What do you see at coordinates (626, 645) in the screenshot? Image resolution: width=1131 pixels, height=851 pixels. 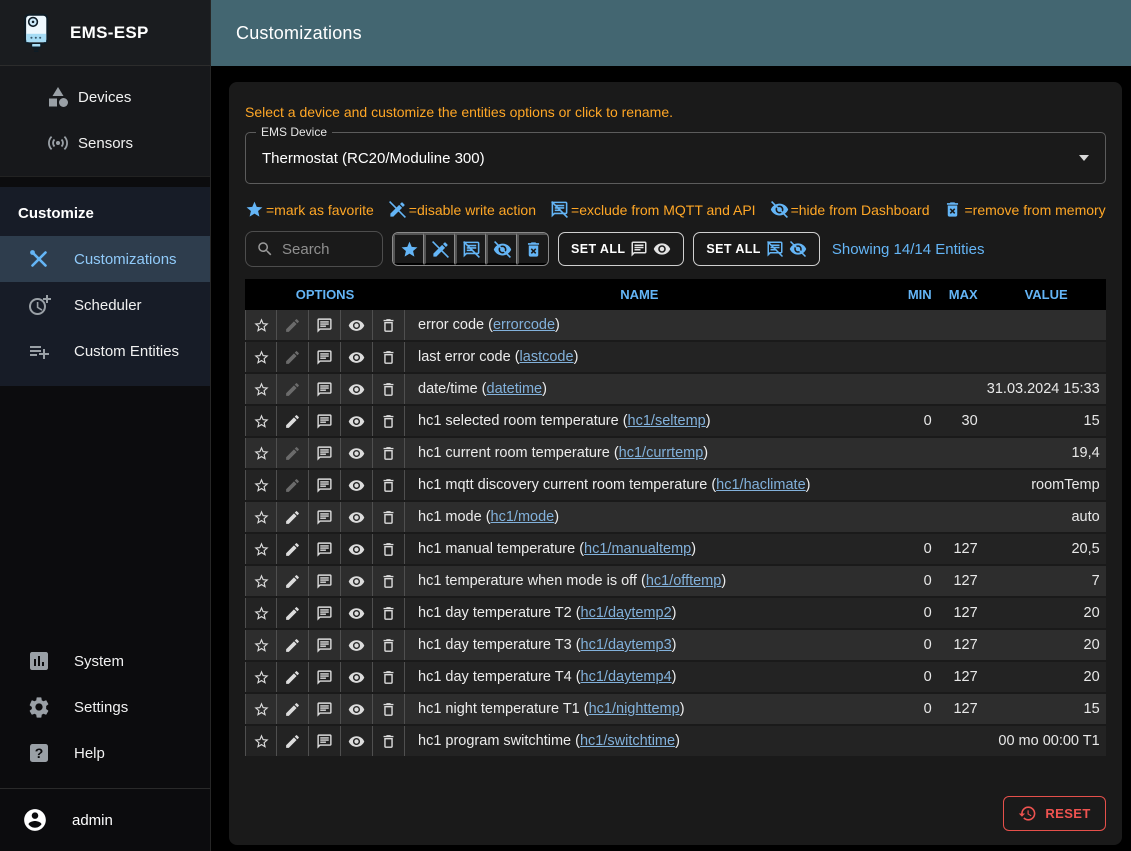 I see `entity-shortname-link: hc1/daytemp3` at bounding box center [626, 645].